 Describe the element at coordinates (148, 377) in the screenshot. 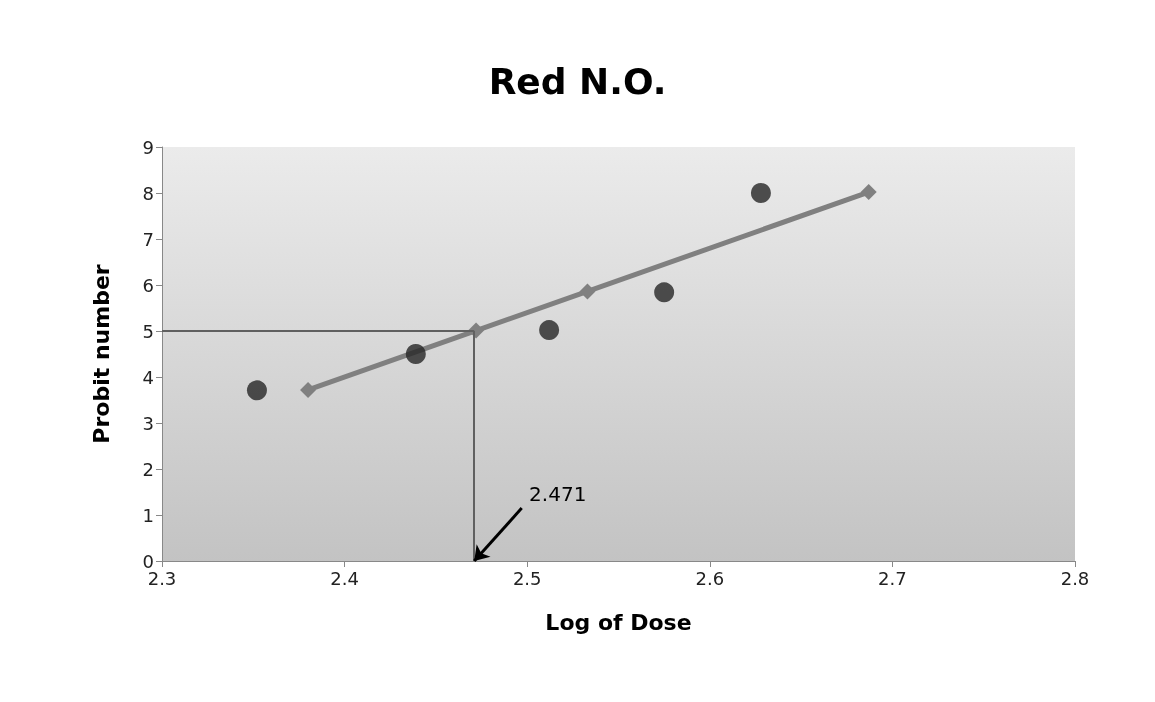

I see `y-tick-label: 4` at that location.